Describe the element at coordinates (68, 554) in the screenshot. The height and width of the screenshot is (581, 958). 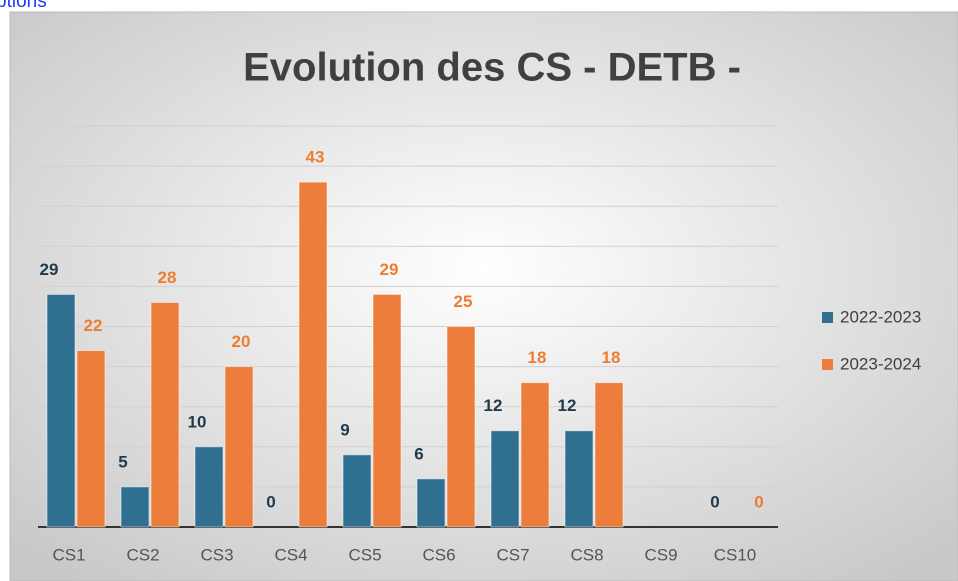
I see `x-tick-label: CS1` at that location.